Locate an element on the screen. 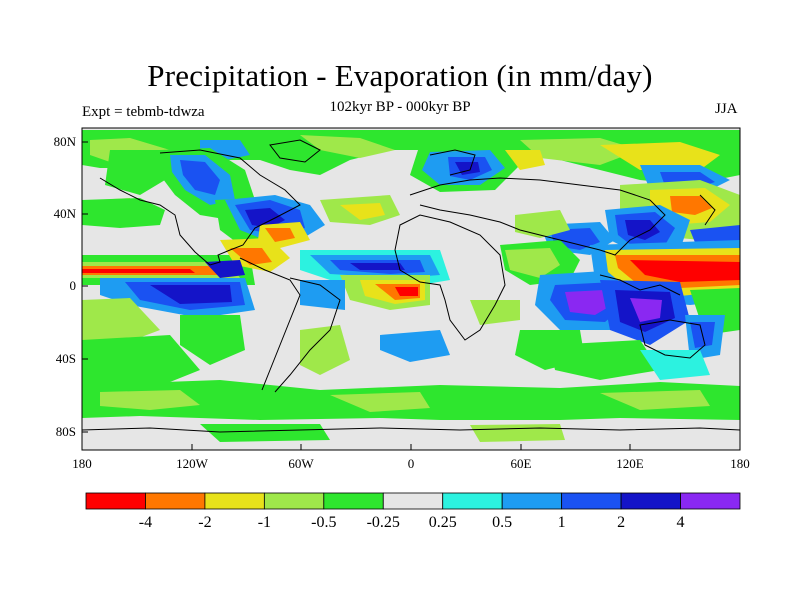  coast-south-america-east is located at coordinates (307, 335).